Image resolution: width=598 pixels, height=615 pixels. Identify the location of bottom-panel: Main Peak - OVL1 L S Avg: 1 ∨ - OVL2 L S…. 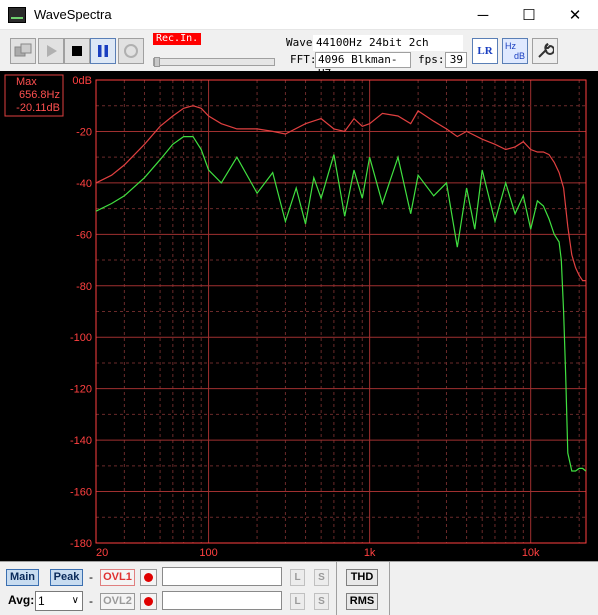
(299, 588).